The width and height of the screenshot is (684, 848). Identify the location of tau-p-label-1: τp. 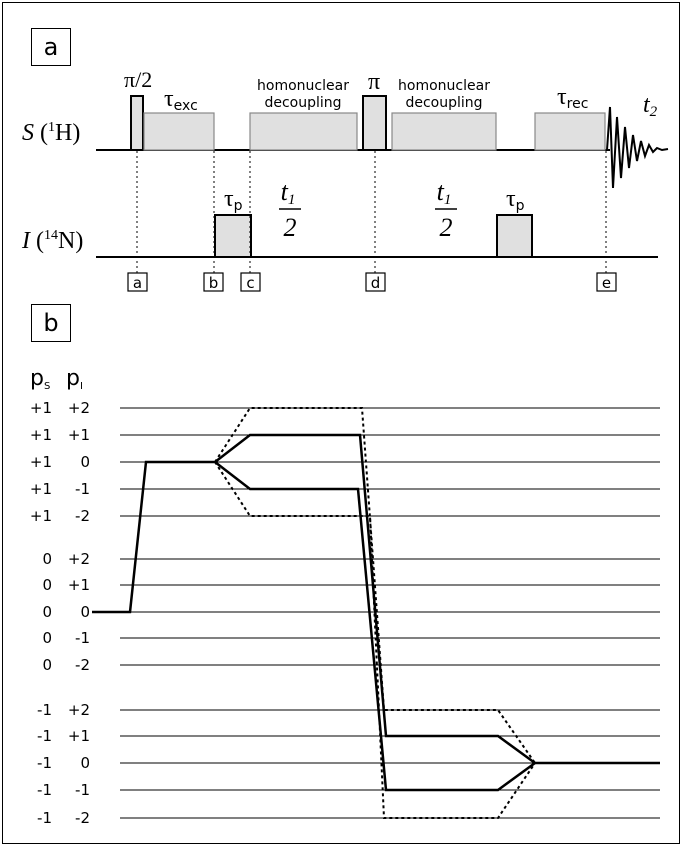
(233, 200).